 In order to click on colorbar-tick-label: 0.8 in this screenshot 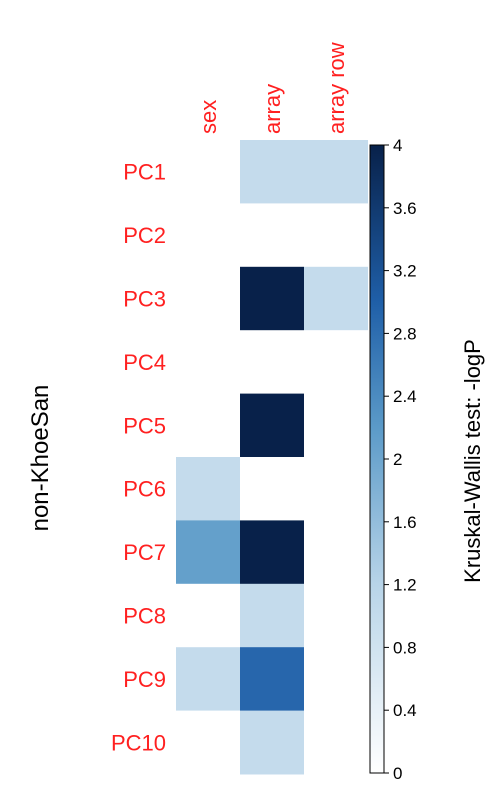, I will do `click(405, 647)`.